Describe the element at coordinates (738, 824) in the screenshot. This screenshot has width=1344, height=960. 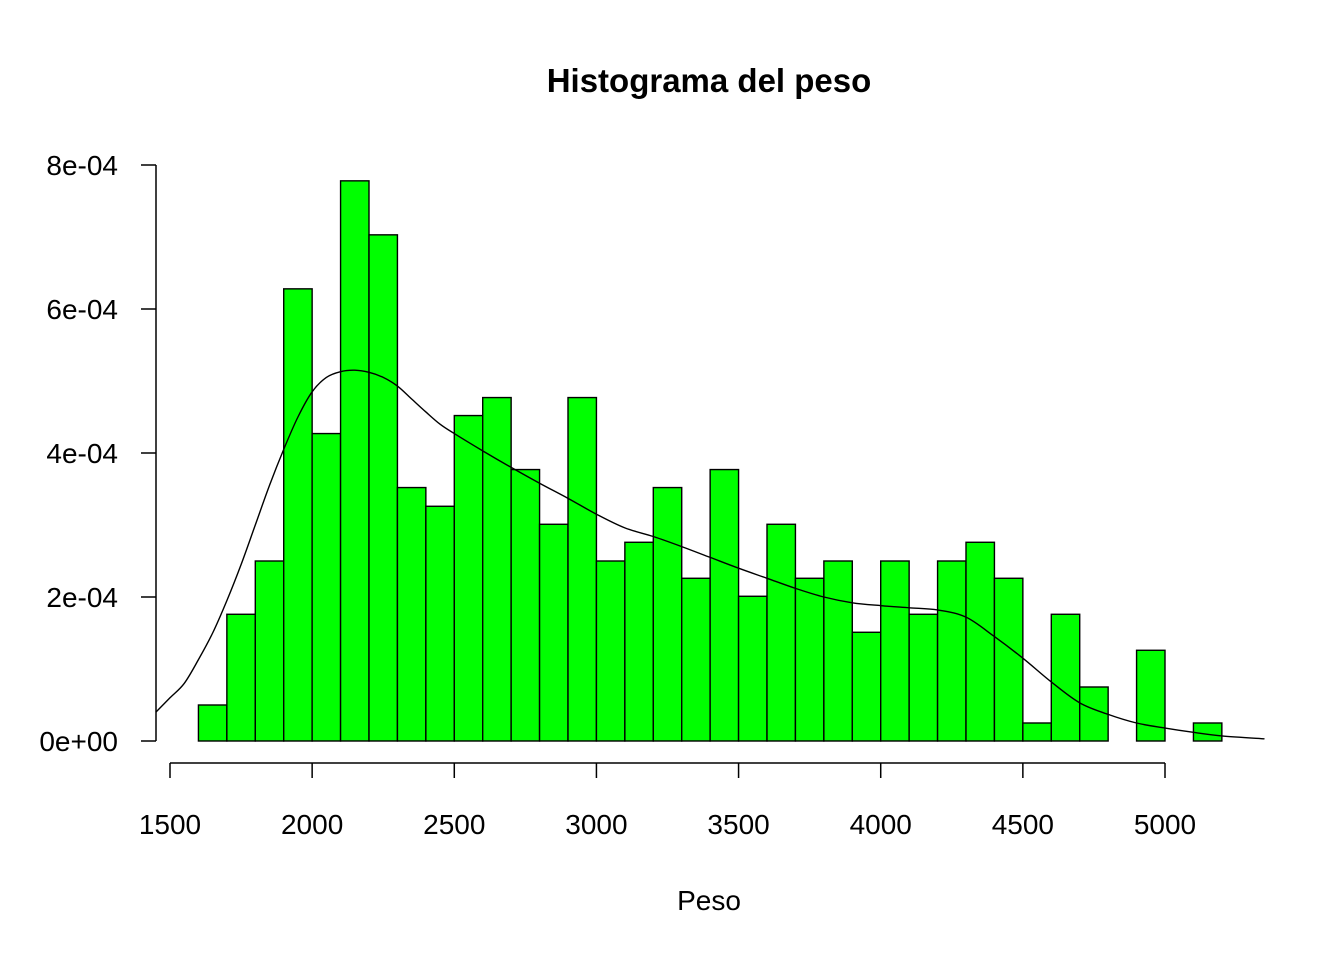
I see `x-tick-label: 3500` at that location.